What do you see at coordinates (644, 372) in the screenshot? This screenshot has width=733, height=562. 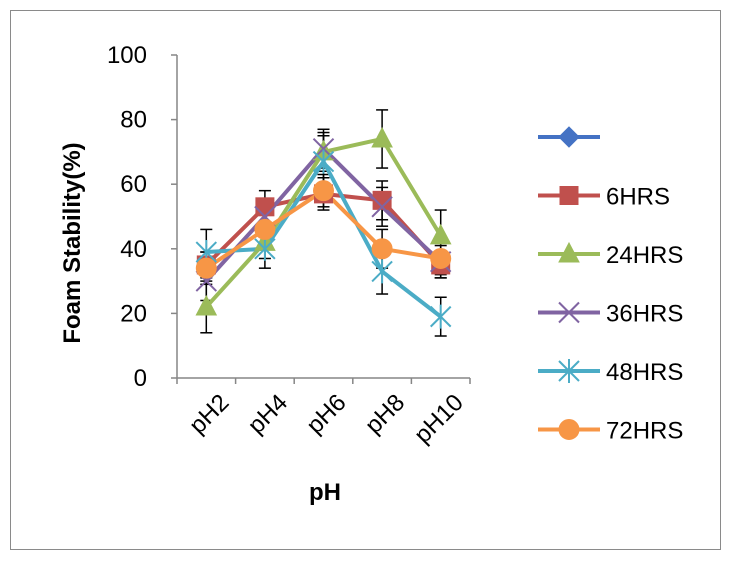 I see `legend-label: 48HRS` at bounding box center [644, 372].